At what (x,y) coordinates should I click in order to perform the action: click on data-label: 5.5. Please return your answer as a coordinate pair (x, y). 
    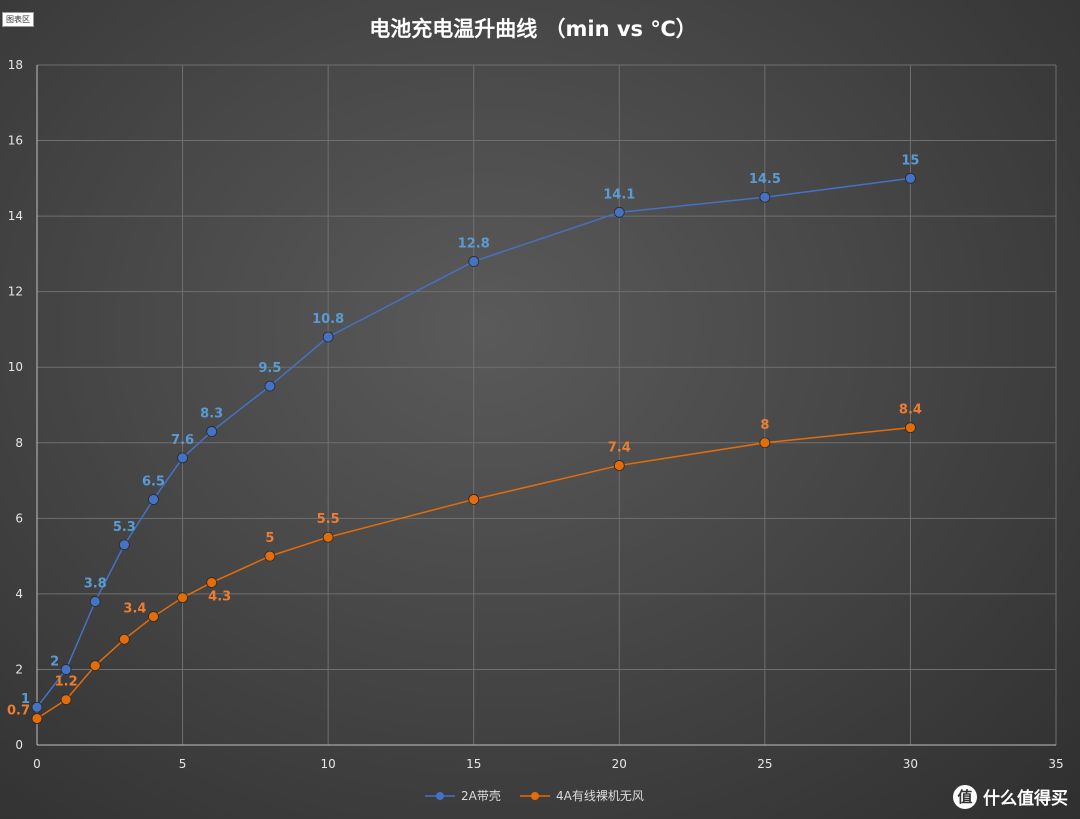
    Looking at the image, I should click on (328, 519).